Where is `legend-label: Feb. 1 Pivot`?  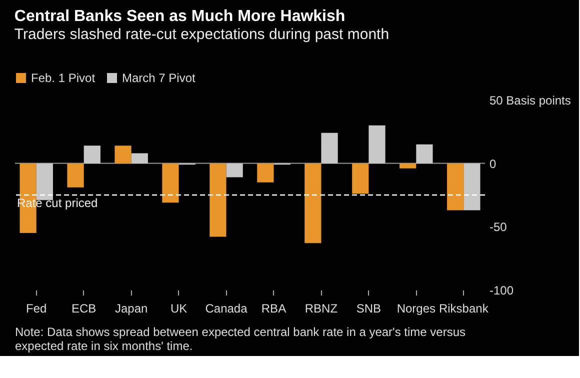
legend-label: Feb. 1 Pivot is located at coordinates (63, 78).